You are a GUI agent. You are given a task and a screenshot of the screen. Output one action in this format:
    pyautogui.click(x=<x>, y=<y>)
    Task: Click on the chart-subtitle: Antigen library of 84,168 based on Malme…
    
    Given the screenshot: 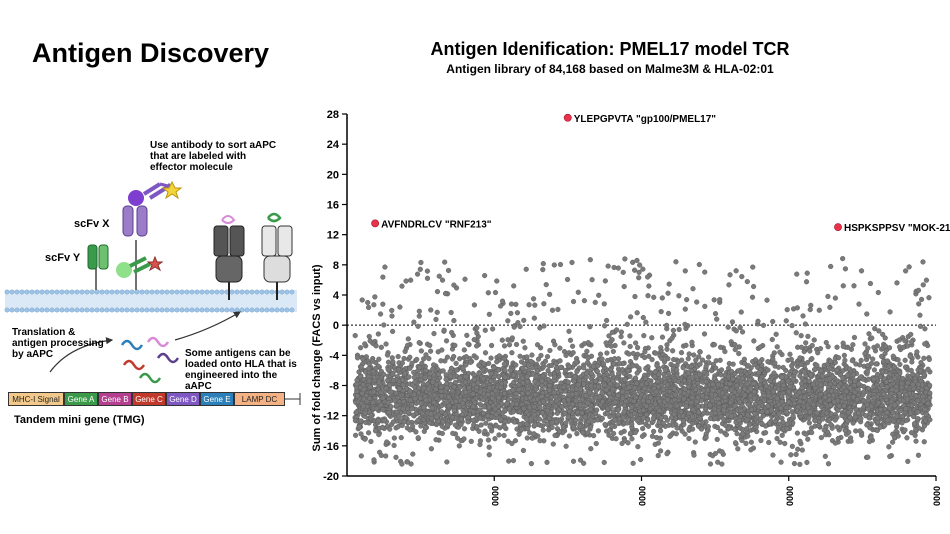 What is the action you would take?
    pyautogui.click(x=610, y=69)
    